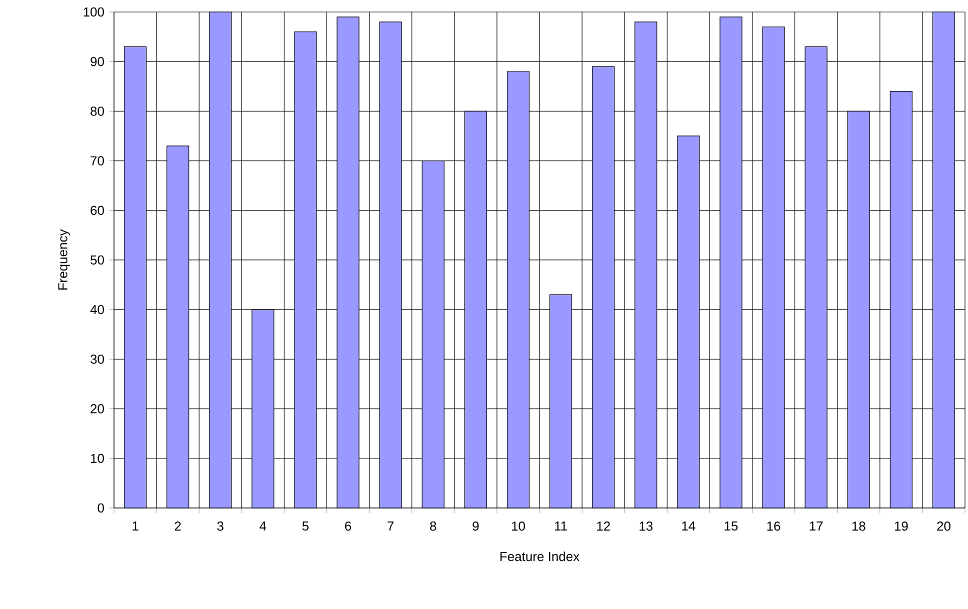 The image size is (968, 609). What do you see at coordinates (97, 359) in the screenshot?
I see `y-tick-label: 30` at bounding box center [97, 359].